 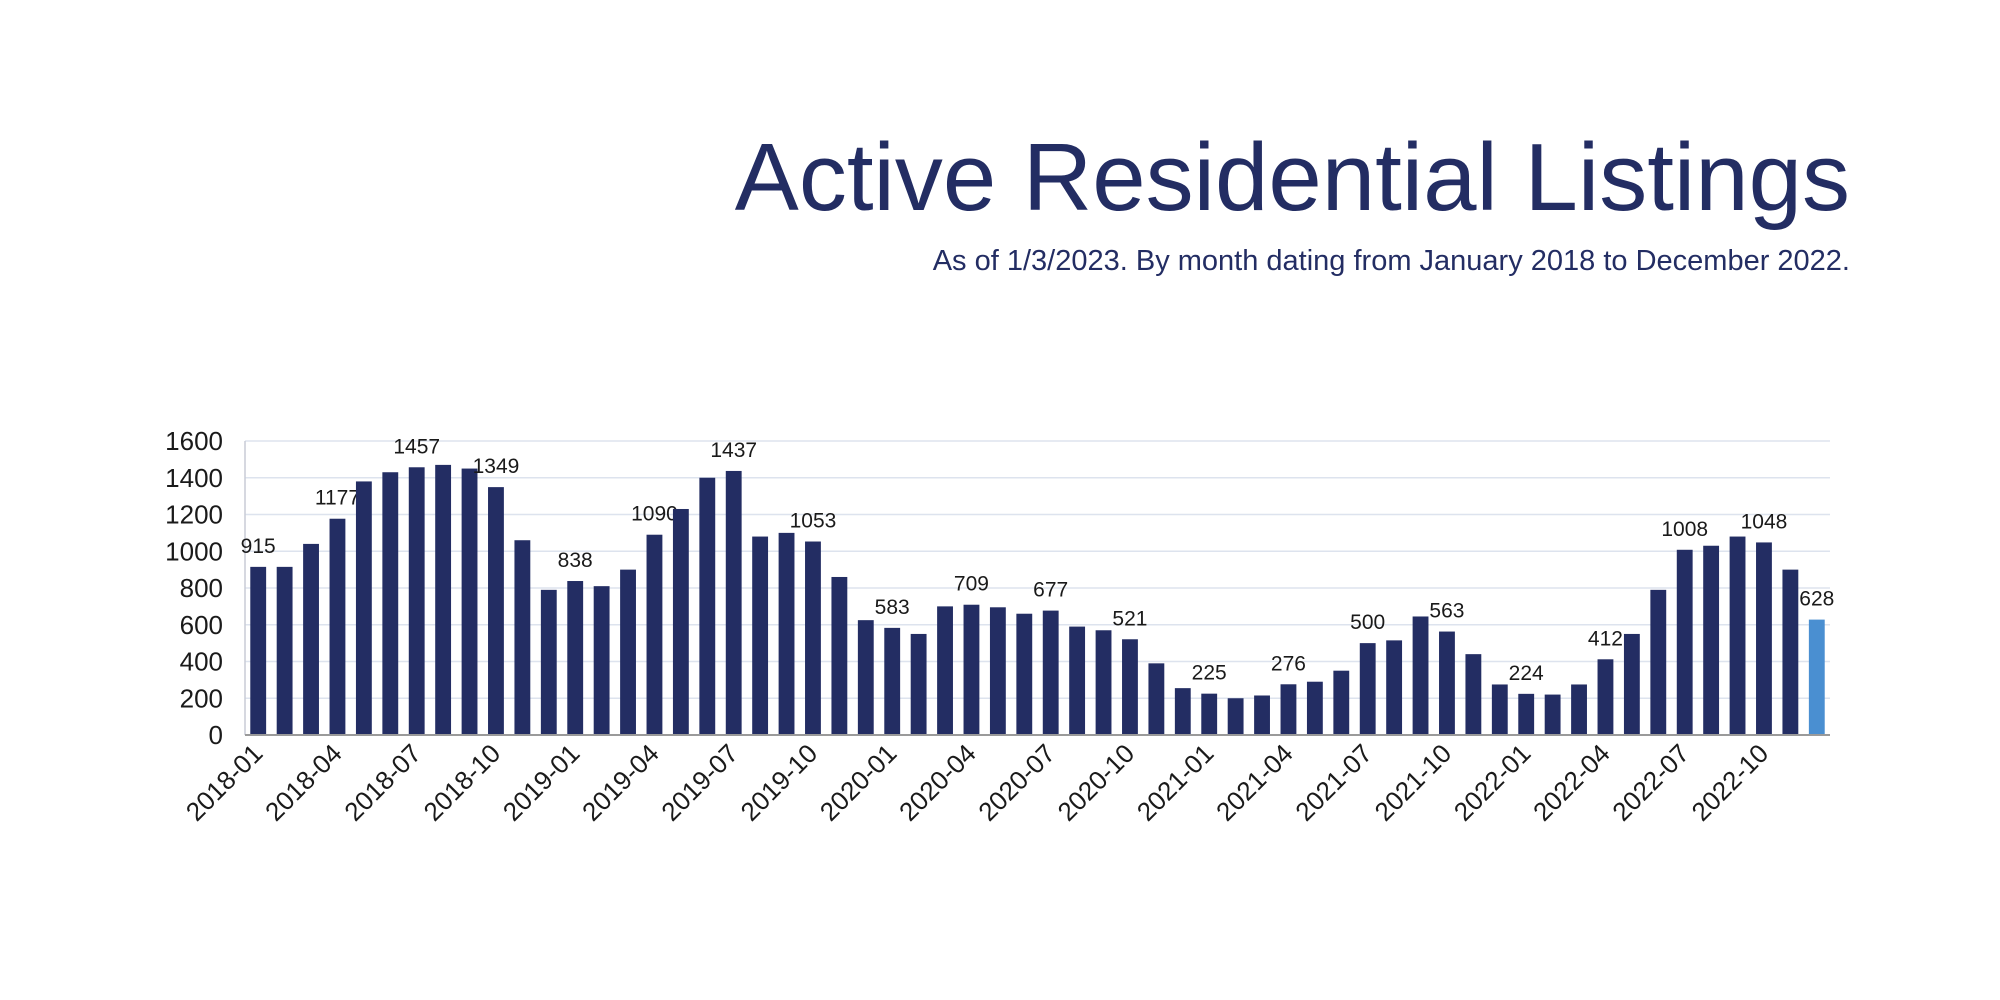 What do you see at coordinates (194, 515) in the screenshot?
I see `y-tick-label: 1200` at bounding box center [194, 515].